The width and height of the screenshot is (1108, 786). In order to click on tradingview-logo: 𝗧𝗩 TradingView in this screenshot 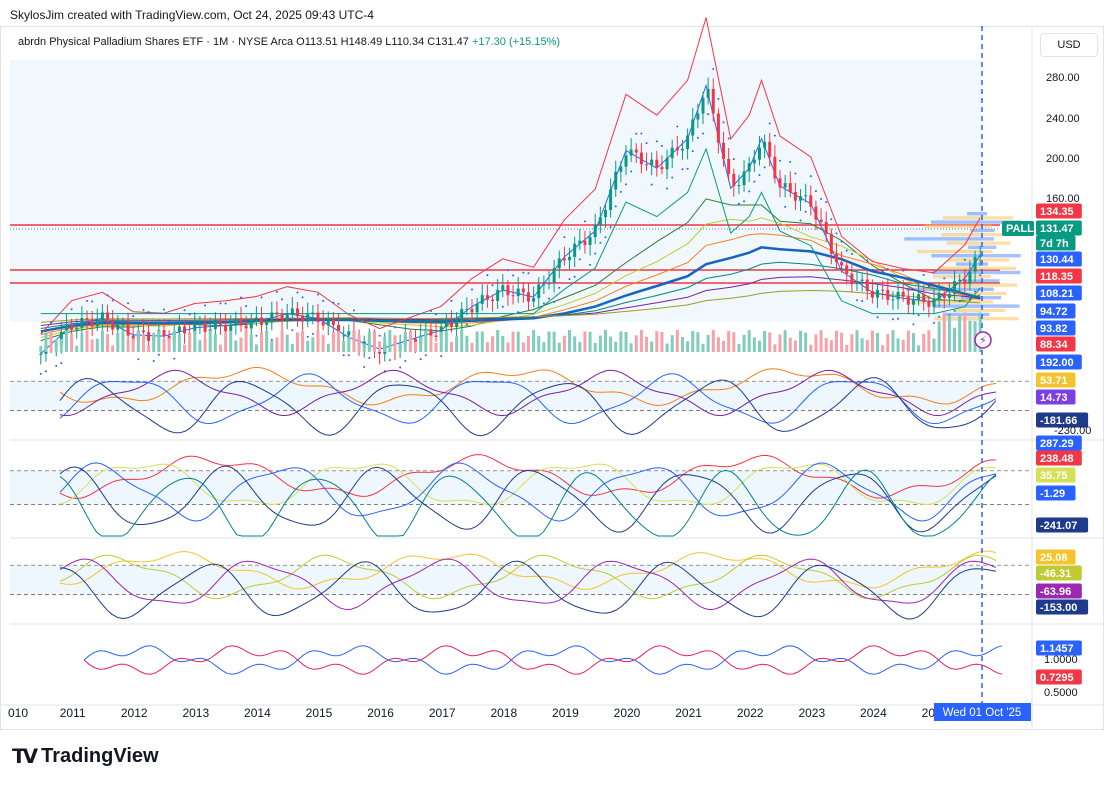, I will do `click(85, 756)`.